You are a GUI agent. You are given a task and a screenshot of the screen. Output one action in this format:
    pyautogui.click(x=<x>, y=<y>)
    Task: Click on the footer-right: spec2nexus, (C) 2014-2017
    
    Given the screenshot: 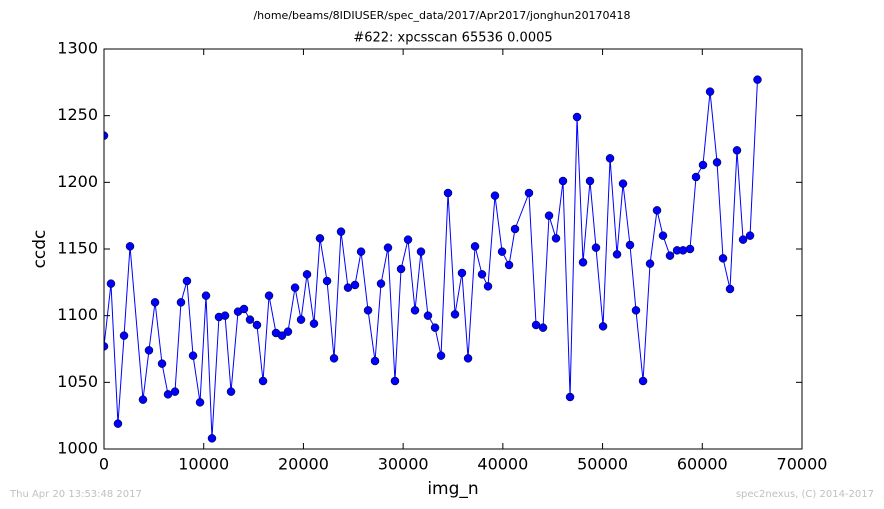 What is the action you would take?
    pyautogui.click(x=805, y=494)
    